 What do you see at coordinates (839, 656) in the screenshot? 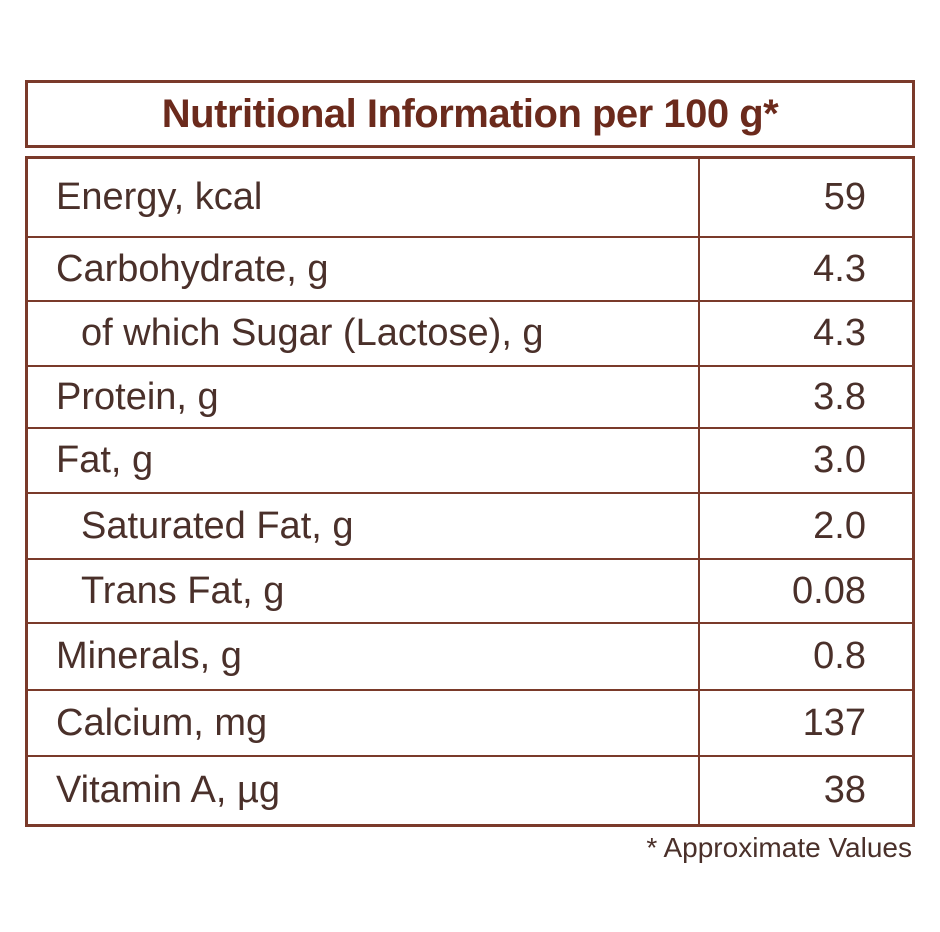
I see `row-value: 0.8` at bounding box center [839, 656].